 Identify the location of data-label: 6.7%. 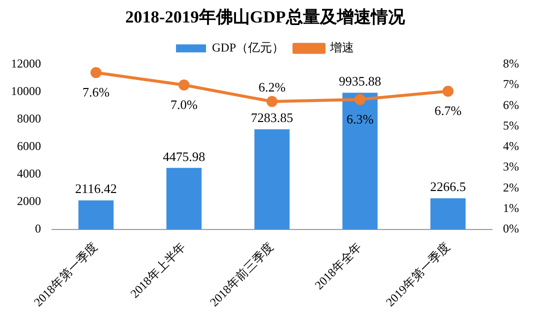
(448, 110).